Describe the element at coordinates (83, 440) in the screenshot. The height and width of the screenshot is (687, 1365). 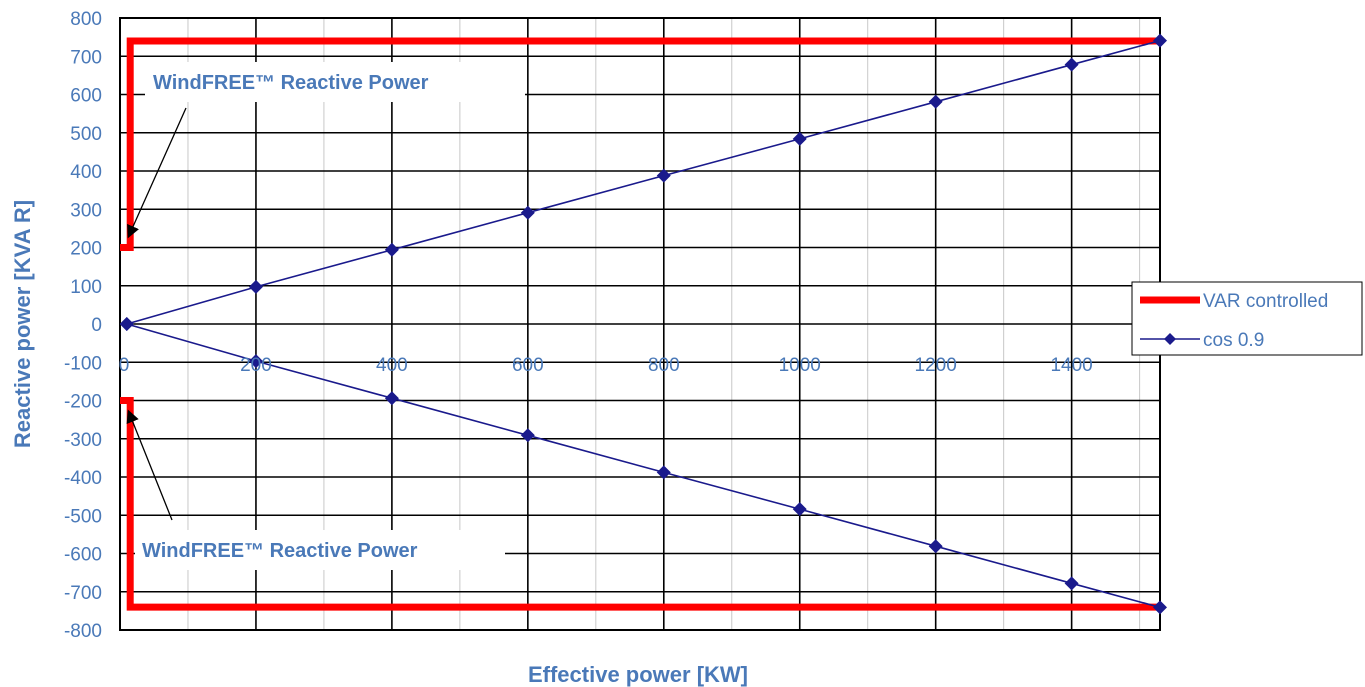
I see `y-tick-label: -300` at that location.